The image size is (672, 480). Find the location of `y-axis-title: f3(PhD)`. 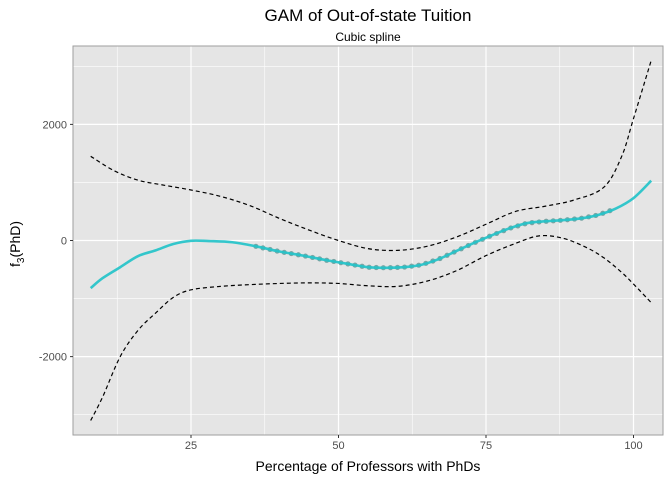

y-axis-title: f3(PhD) is located at coordinates (17, 244).